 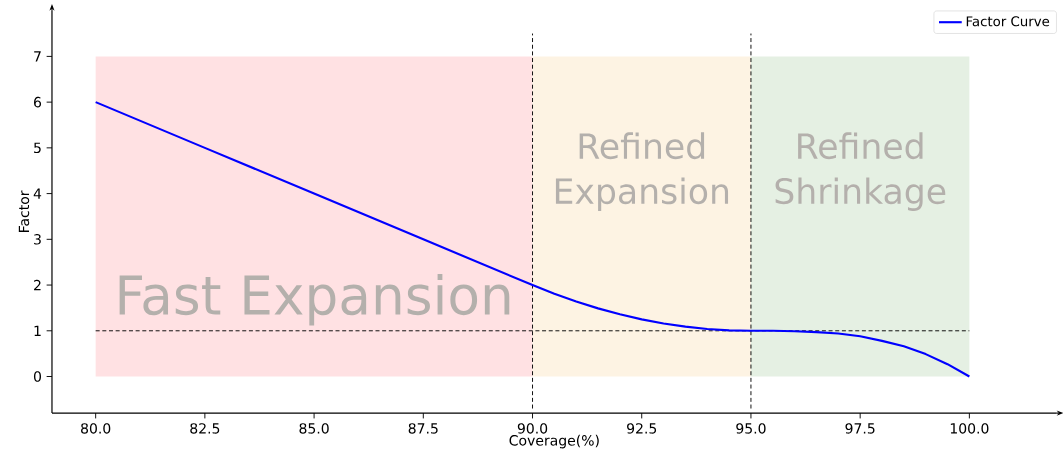 What do you see at coordinates (314, 428) in the screenshot?
I see `x-tick-label: 85.0` at bounding box center [314, 428].